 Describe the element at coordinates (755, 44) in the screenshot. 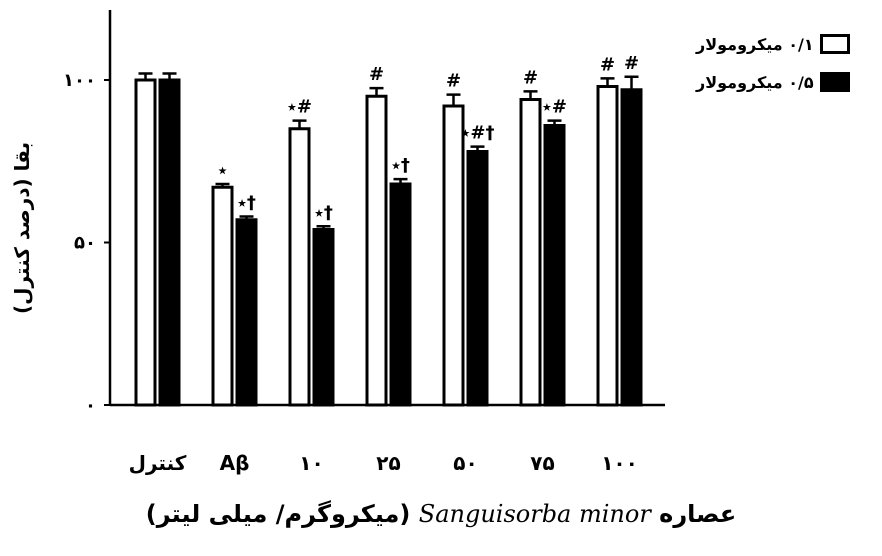

I see `legend-label: ۰/۱ میکرومولار` at that location.